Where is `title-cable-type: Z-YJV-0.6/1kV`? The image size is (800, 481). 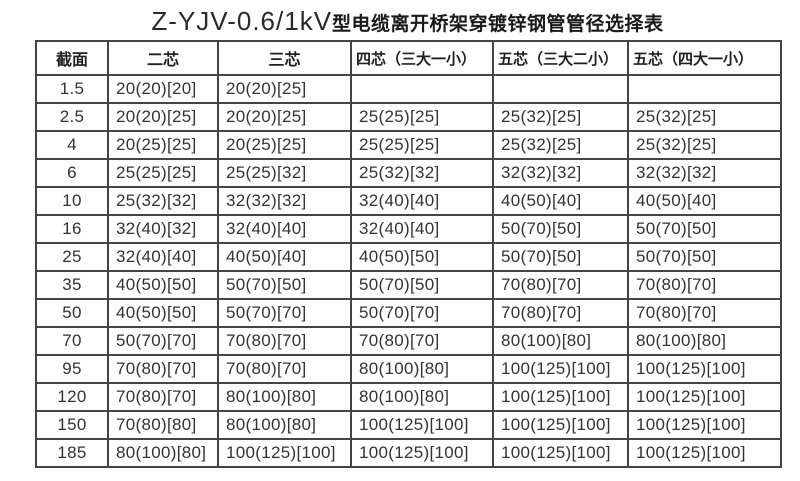
title-cable-type: Z-YJV-0.6/1kV is located at coordinates (242, 21).